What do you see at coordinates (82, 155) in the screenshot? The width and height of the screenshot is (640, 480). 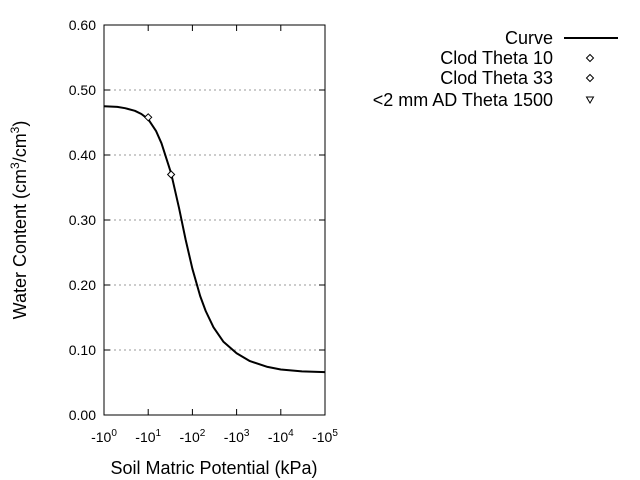 I see `y-tick-label: 0.40` at bounding box center [82, 155].